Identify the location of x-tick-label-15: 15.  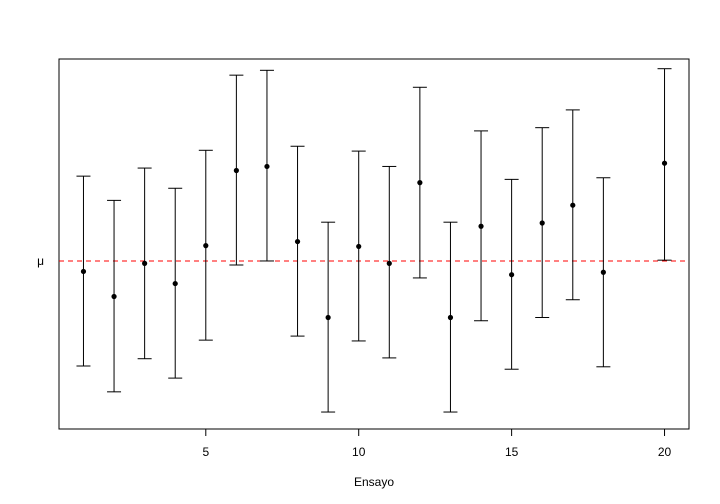
(512, 452).